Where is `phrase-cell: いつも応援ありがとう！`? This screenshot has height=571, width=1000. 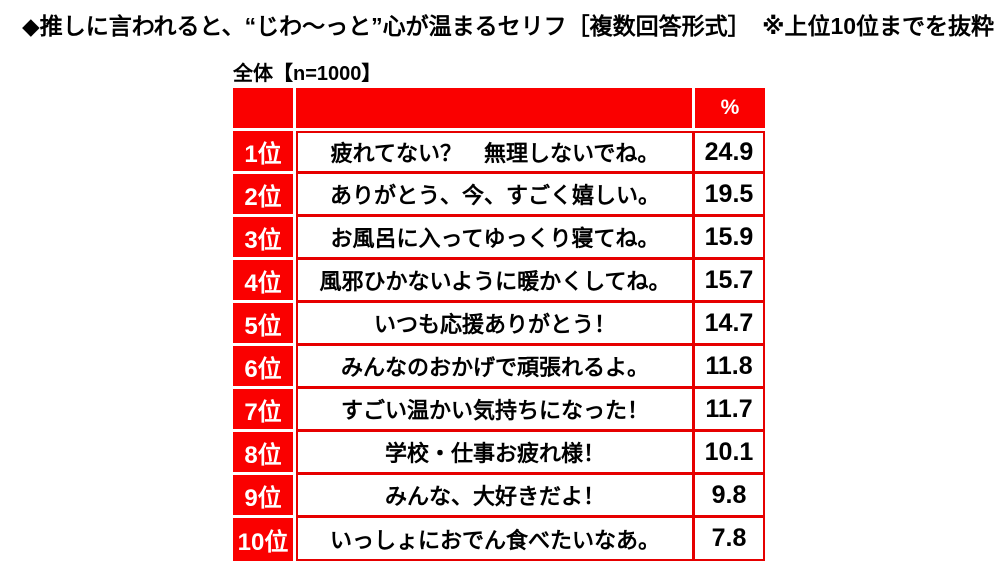 phrase-cell: いつも応援ありがとう！ is located at coordinates (495, 324).